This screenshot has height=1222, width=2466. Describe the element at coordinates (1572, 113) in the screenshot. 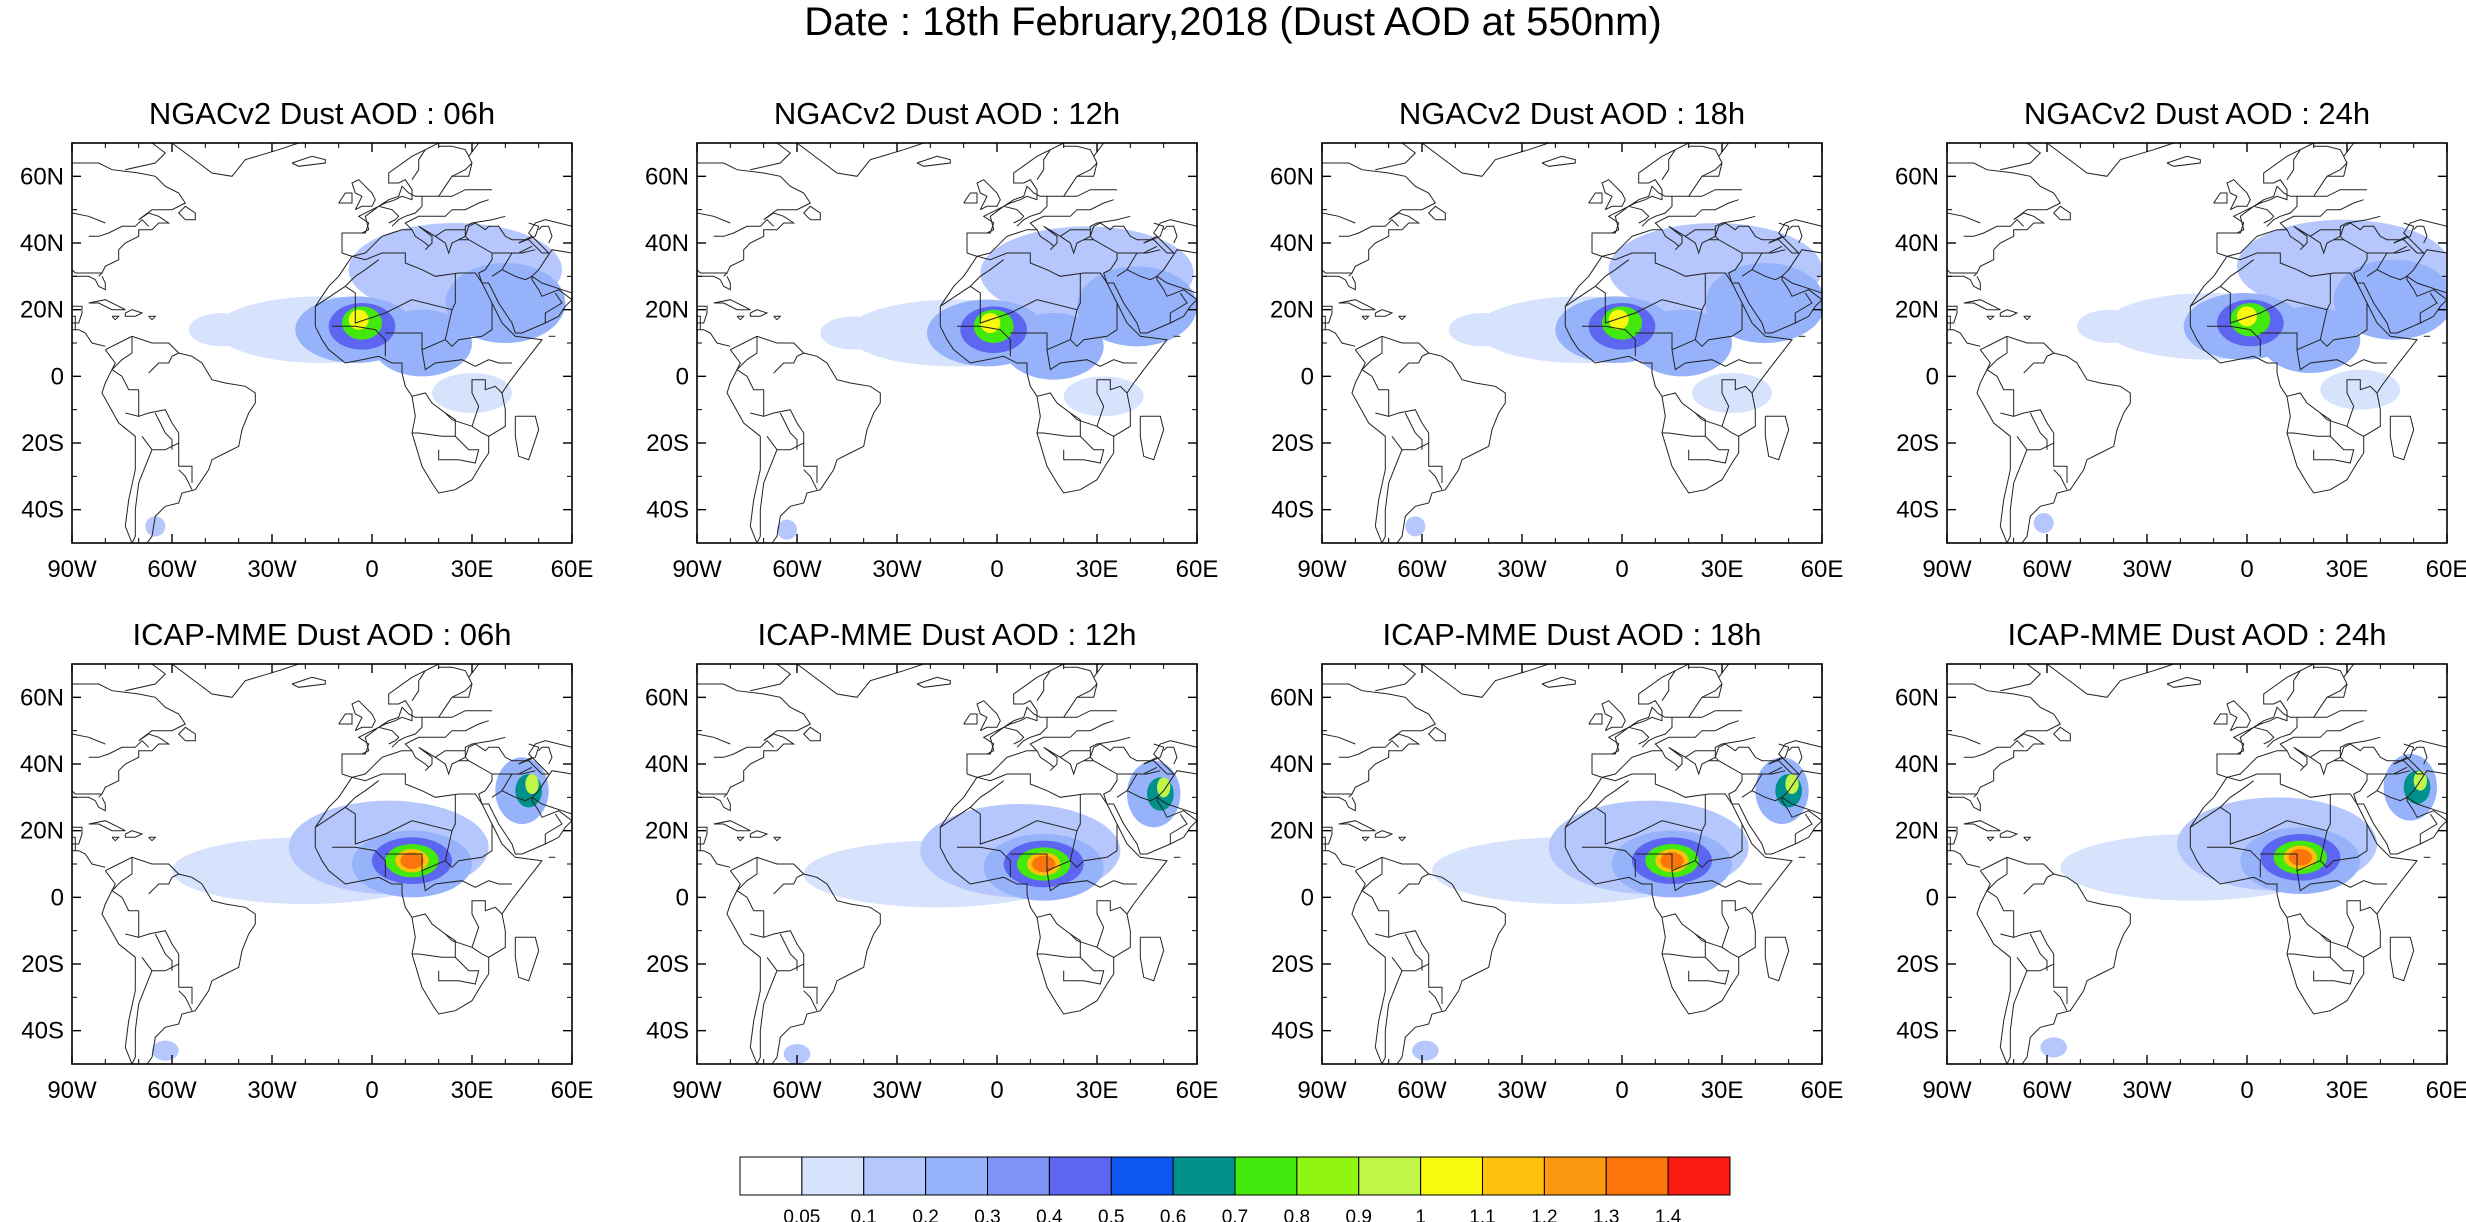

I see `panel-title: NGACv2 Dust AOD : 18h` at that location.